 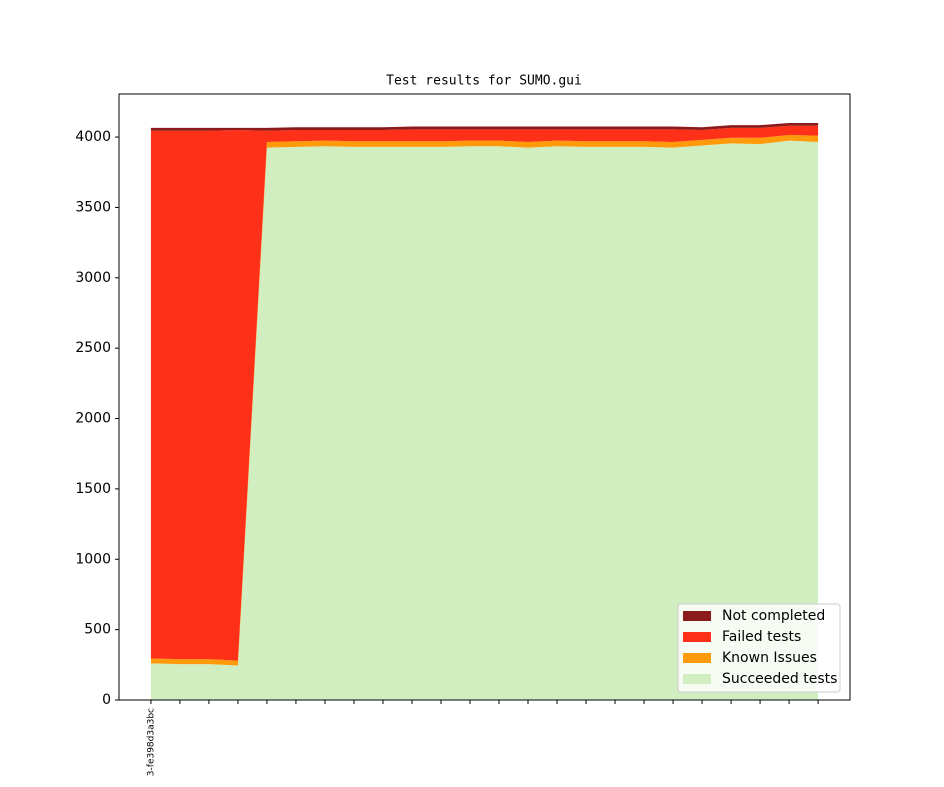 I want to click on y-tick-label: 3000, so click(x=93, y=278).